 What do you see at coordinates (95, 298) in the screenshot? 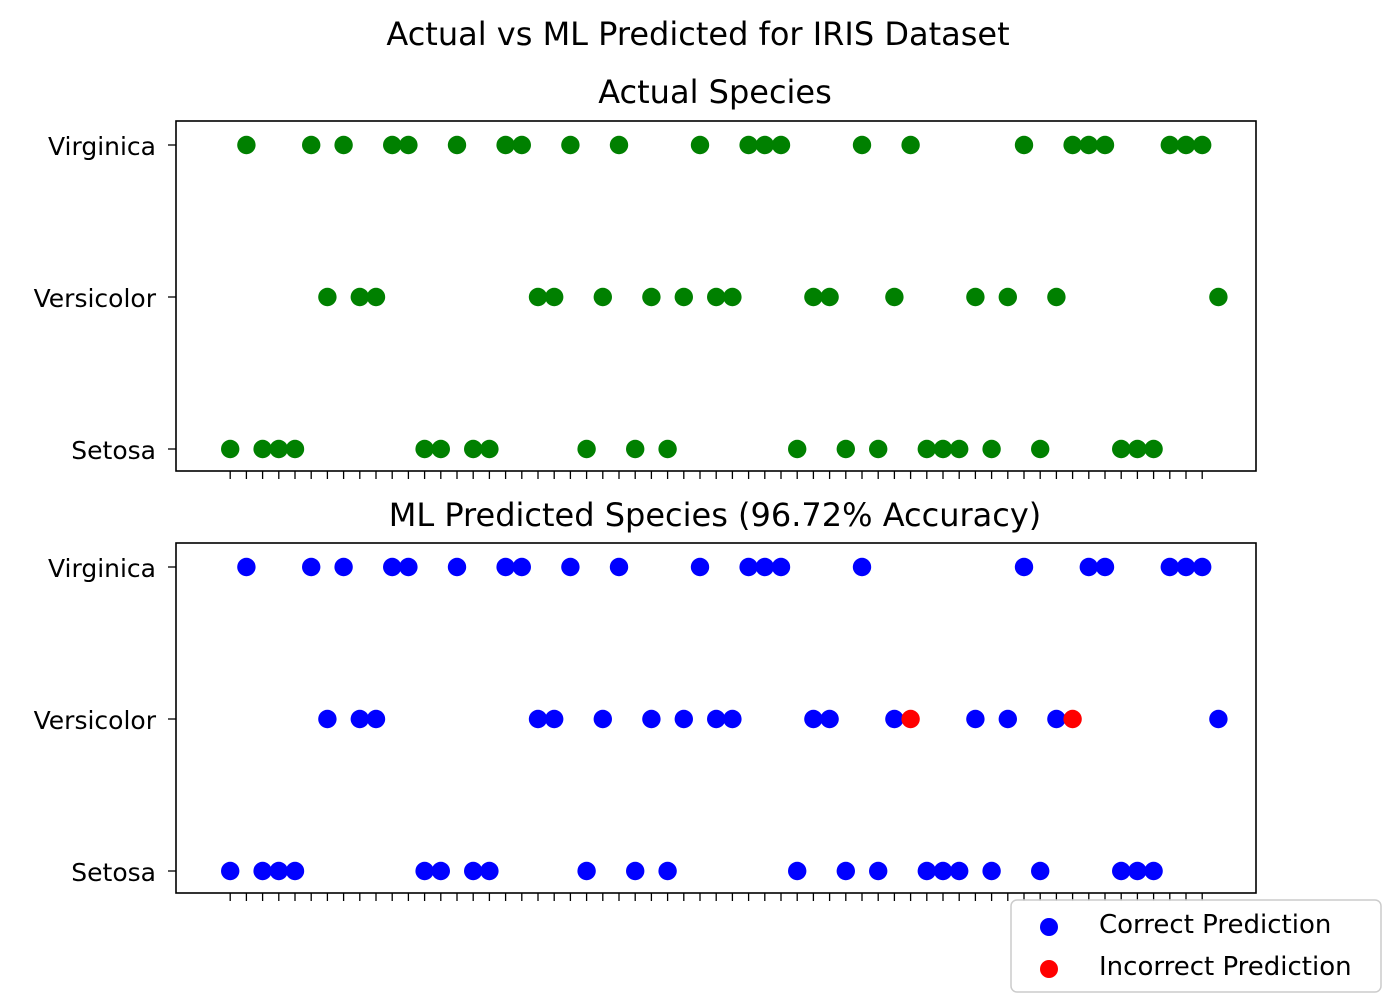
I see `actual-ytick-versicolor: Versicolor` at bounding box center [95, 298].